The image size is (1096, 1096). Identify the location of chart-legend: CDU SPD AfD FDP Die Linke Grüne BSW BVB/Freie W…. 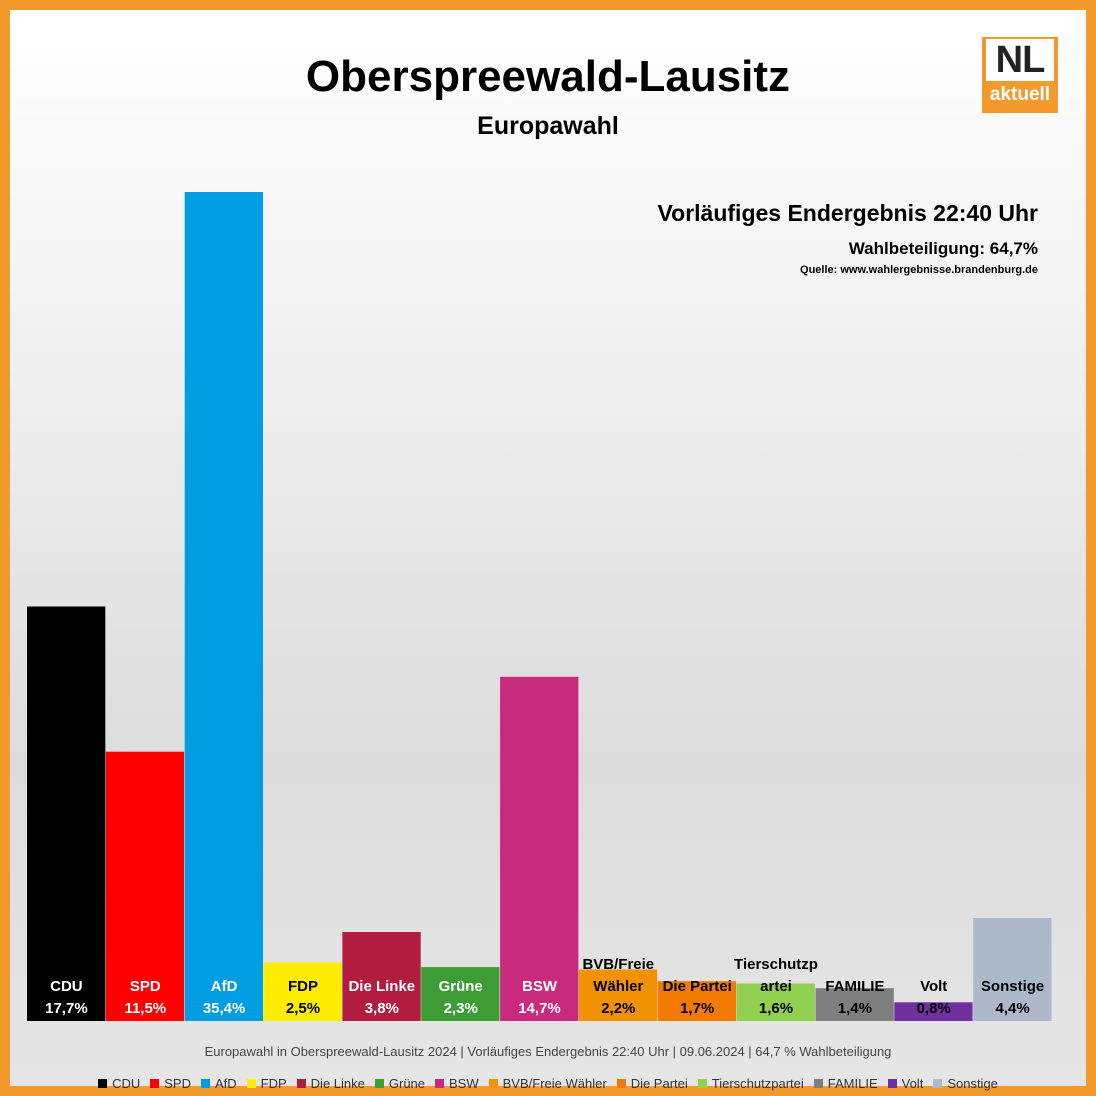
(548, 1083).